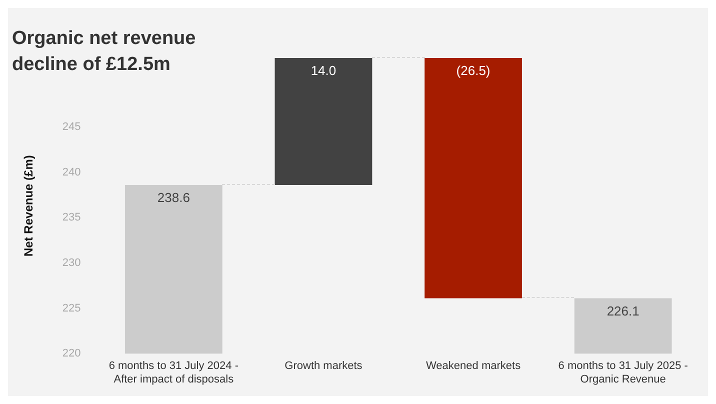  I want to click on y-tick-label: 235, so click(71, 218).